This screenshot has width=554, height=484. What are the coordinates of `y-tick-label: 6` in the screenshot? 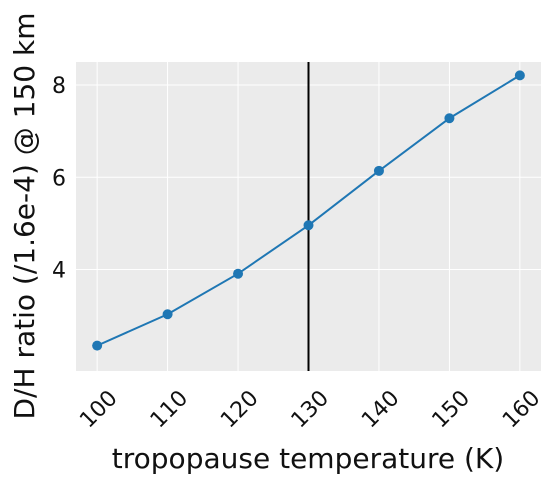 It's located at (59, 178).